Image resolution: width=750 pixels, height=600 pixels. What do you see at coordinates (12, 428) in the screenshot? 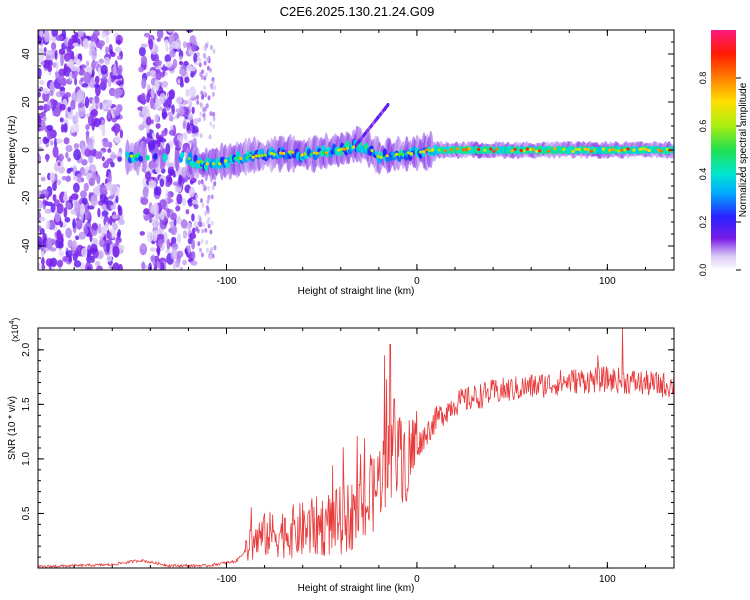
I see `snr-ylabel: SNR (10 * v/v)` at bounding box center [12, 428].